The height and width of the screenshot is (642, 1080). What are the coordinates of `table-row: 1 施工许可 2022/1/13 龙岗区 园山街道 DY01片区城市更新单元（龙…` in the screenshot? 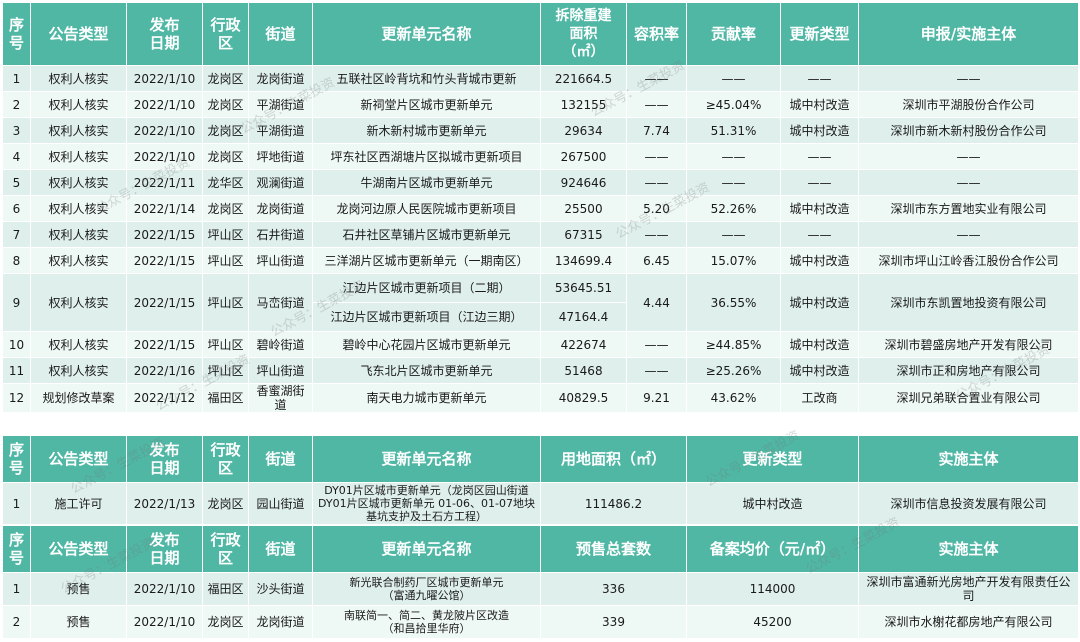 It's located at (540, 503).